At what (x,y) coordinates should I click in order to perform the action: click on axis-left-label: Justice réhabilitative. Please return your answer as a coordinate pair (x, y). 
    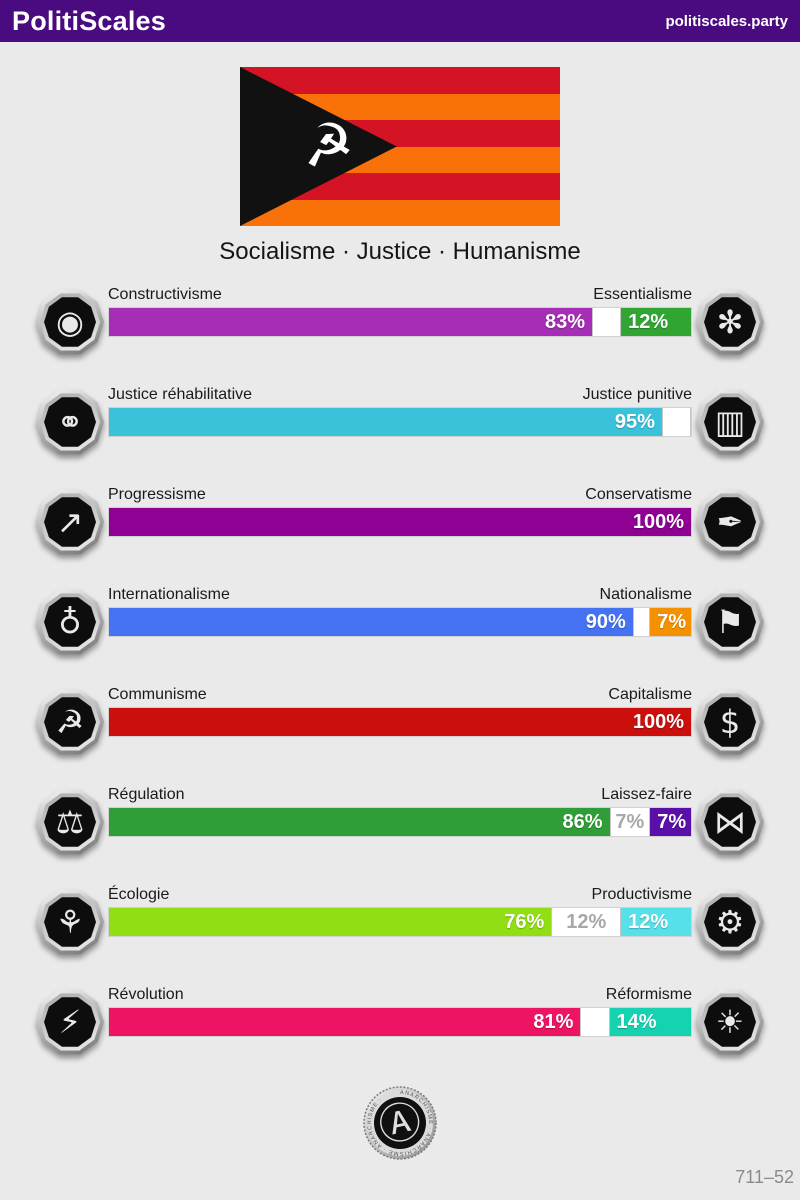
    Looking at the image, I should click on (180, 394).